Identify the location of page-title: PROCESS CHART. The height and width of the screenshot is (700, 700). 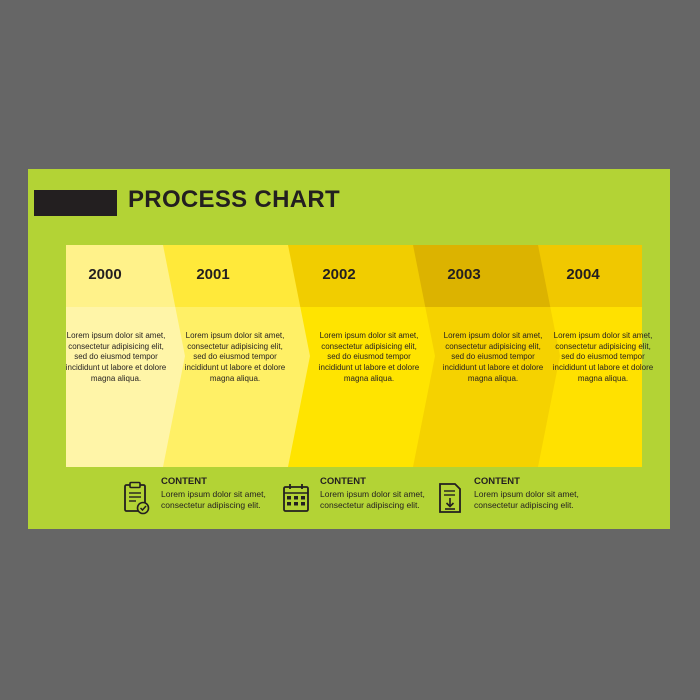
(234, 199).